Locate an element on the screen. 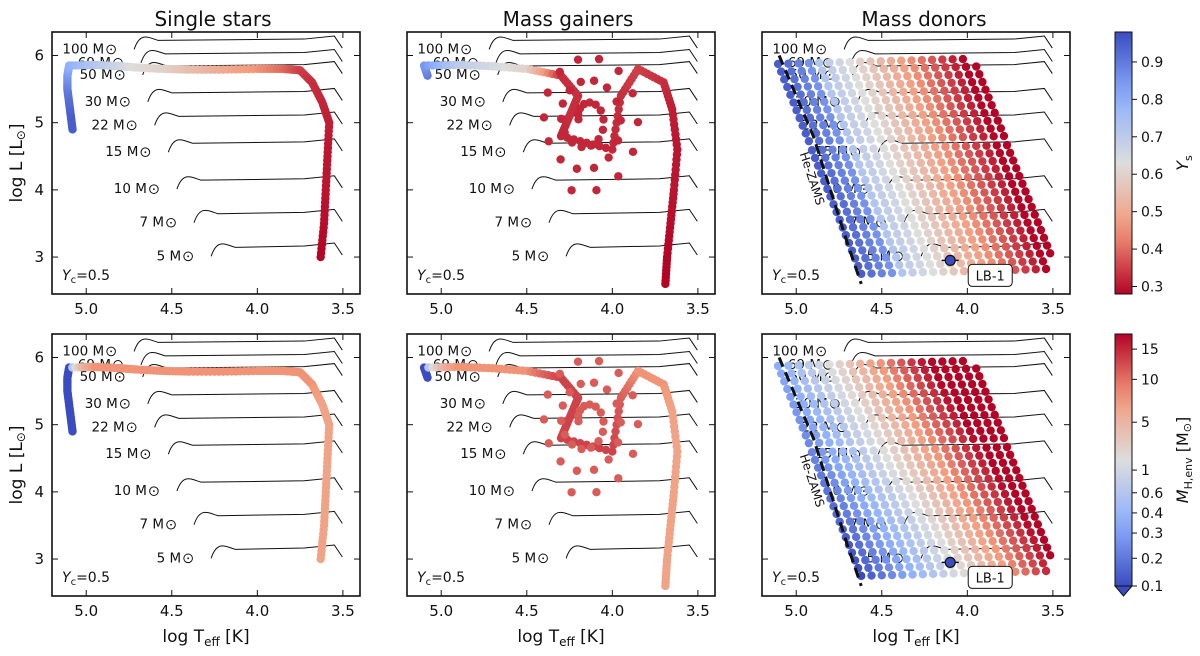 Image resolution: width=1200 pixels, height=656 pixels. column-title-mass-donors: Mass donors is located at coordinates (923, 19).